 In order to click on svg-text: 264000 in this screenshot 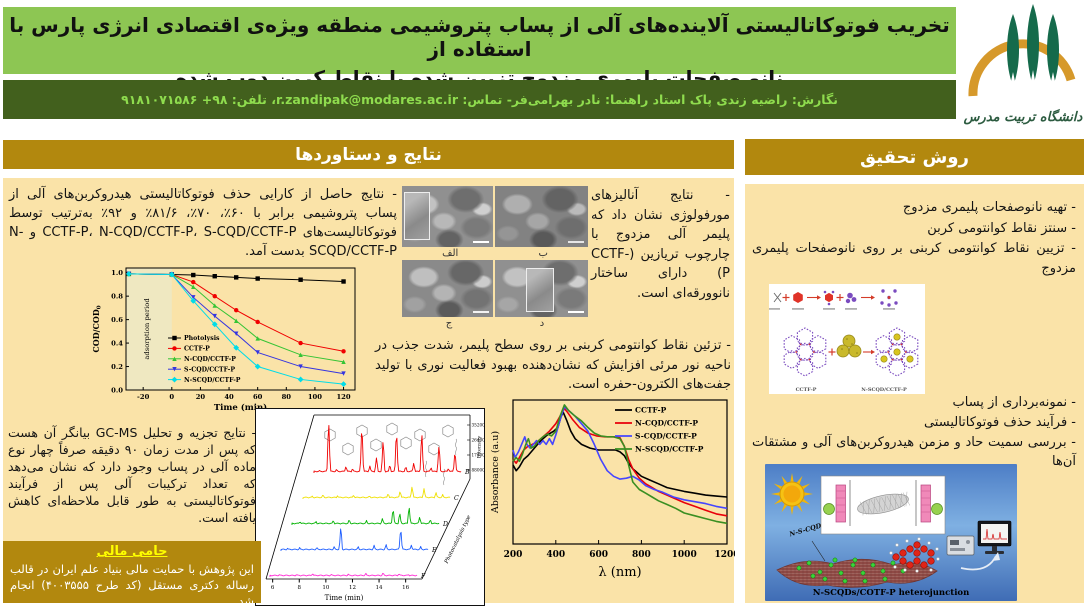, I will do `click(478, 440)`.